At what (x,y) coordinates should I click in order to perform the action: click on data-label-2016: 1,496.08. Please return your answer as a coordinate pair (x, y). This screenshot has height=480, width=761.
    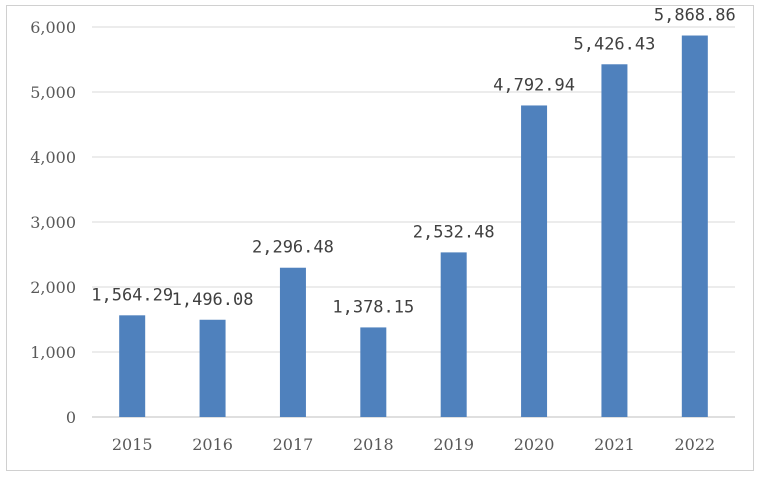
    Looking at the image, I should click on (213, 300).